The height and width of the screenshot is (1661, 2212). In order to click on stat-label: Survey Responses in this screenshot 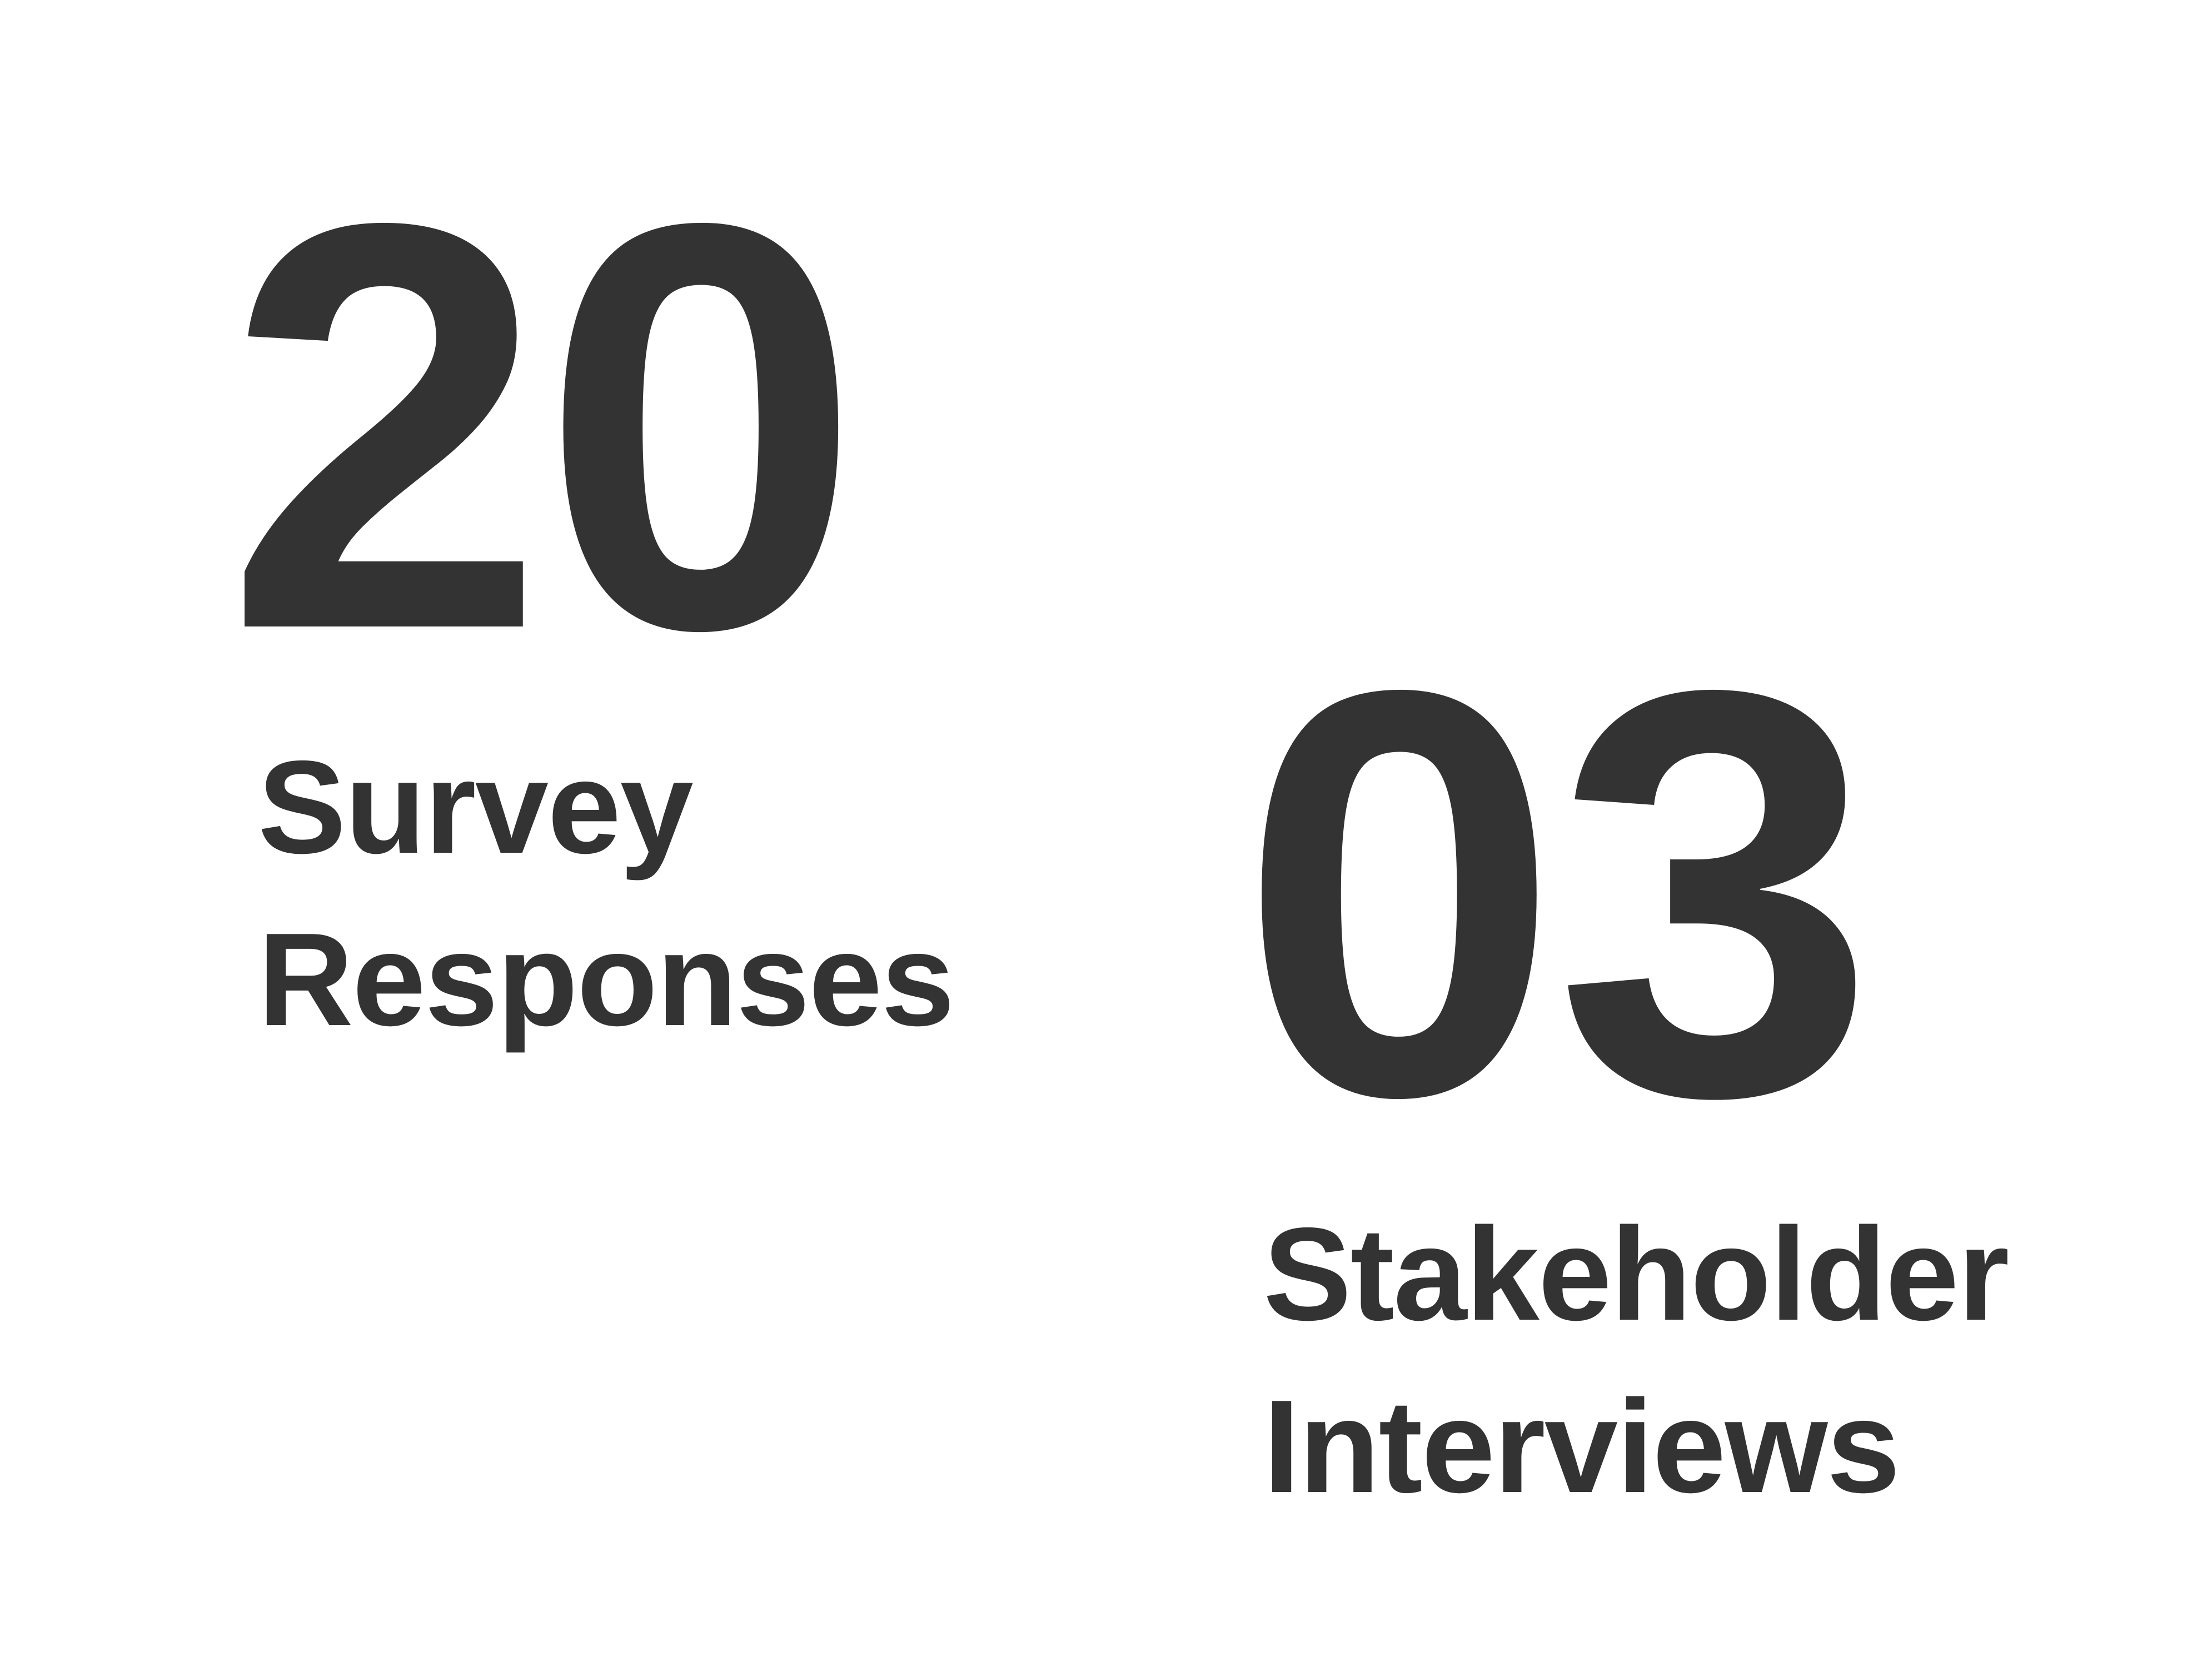, I will do `click(606, 894)`.